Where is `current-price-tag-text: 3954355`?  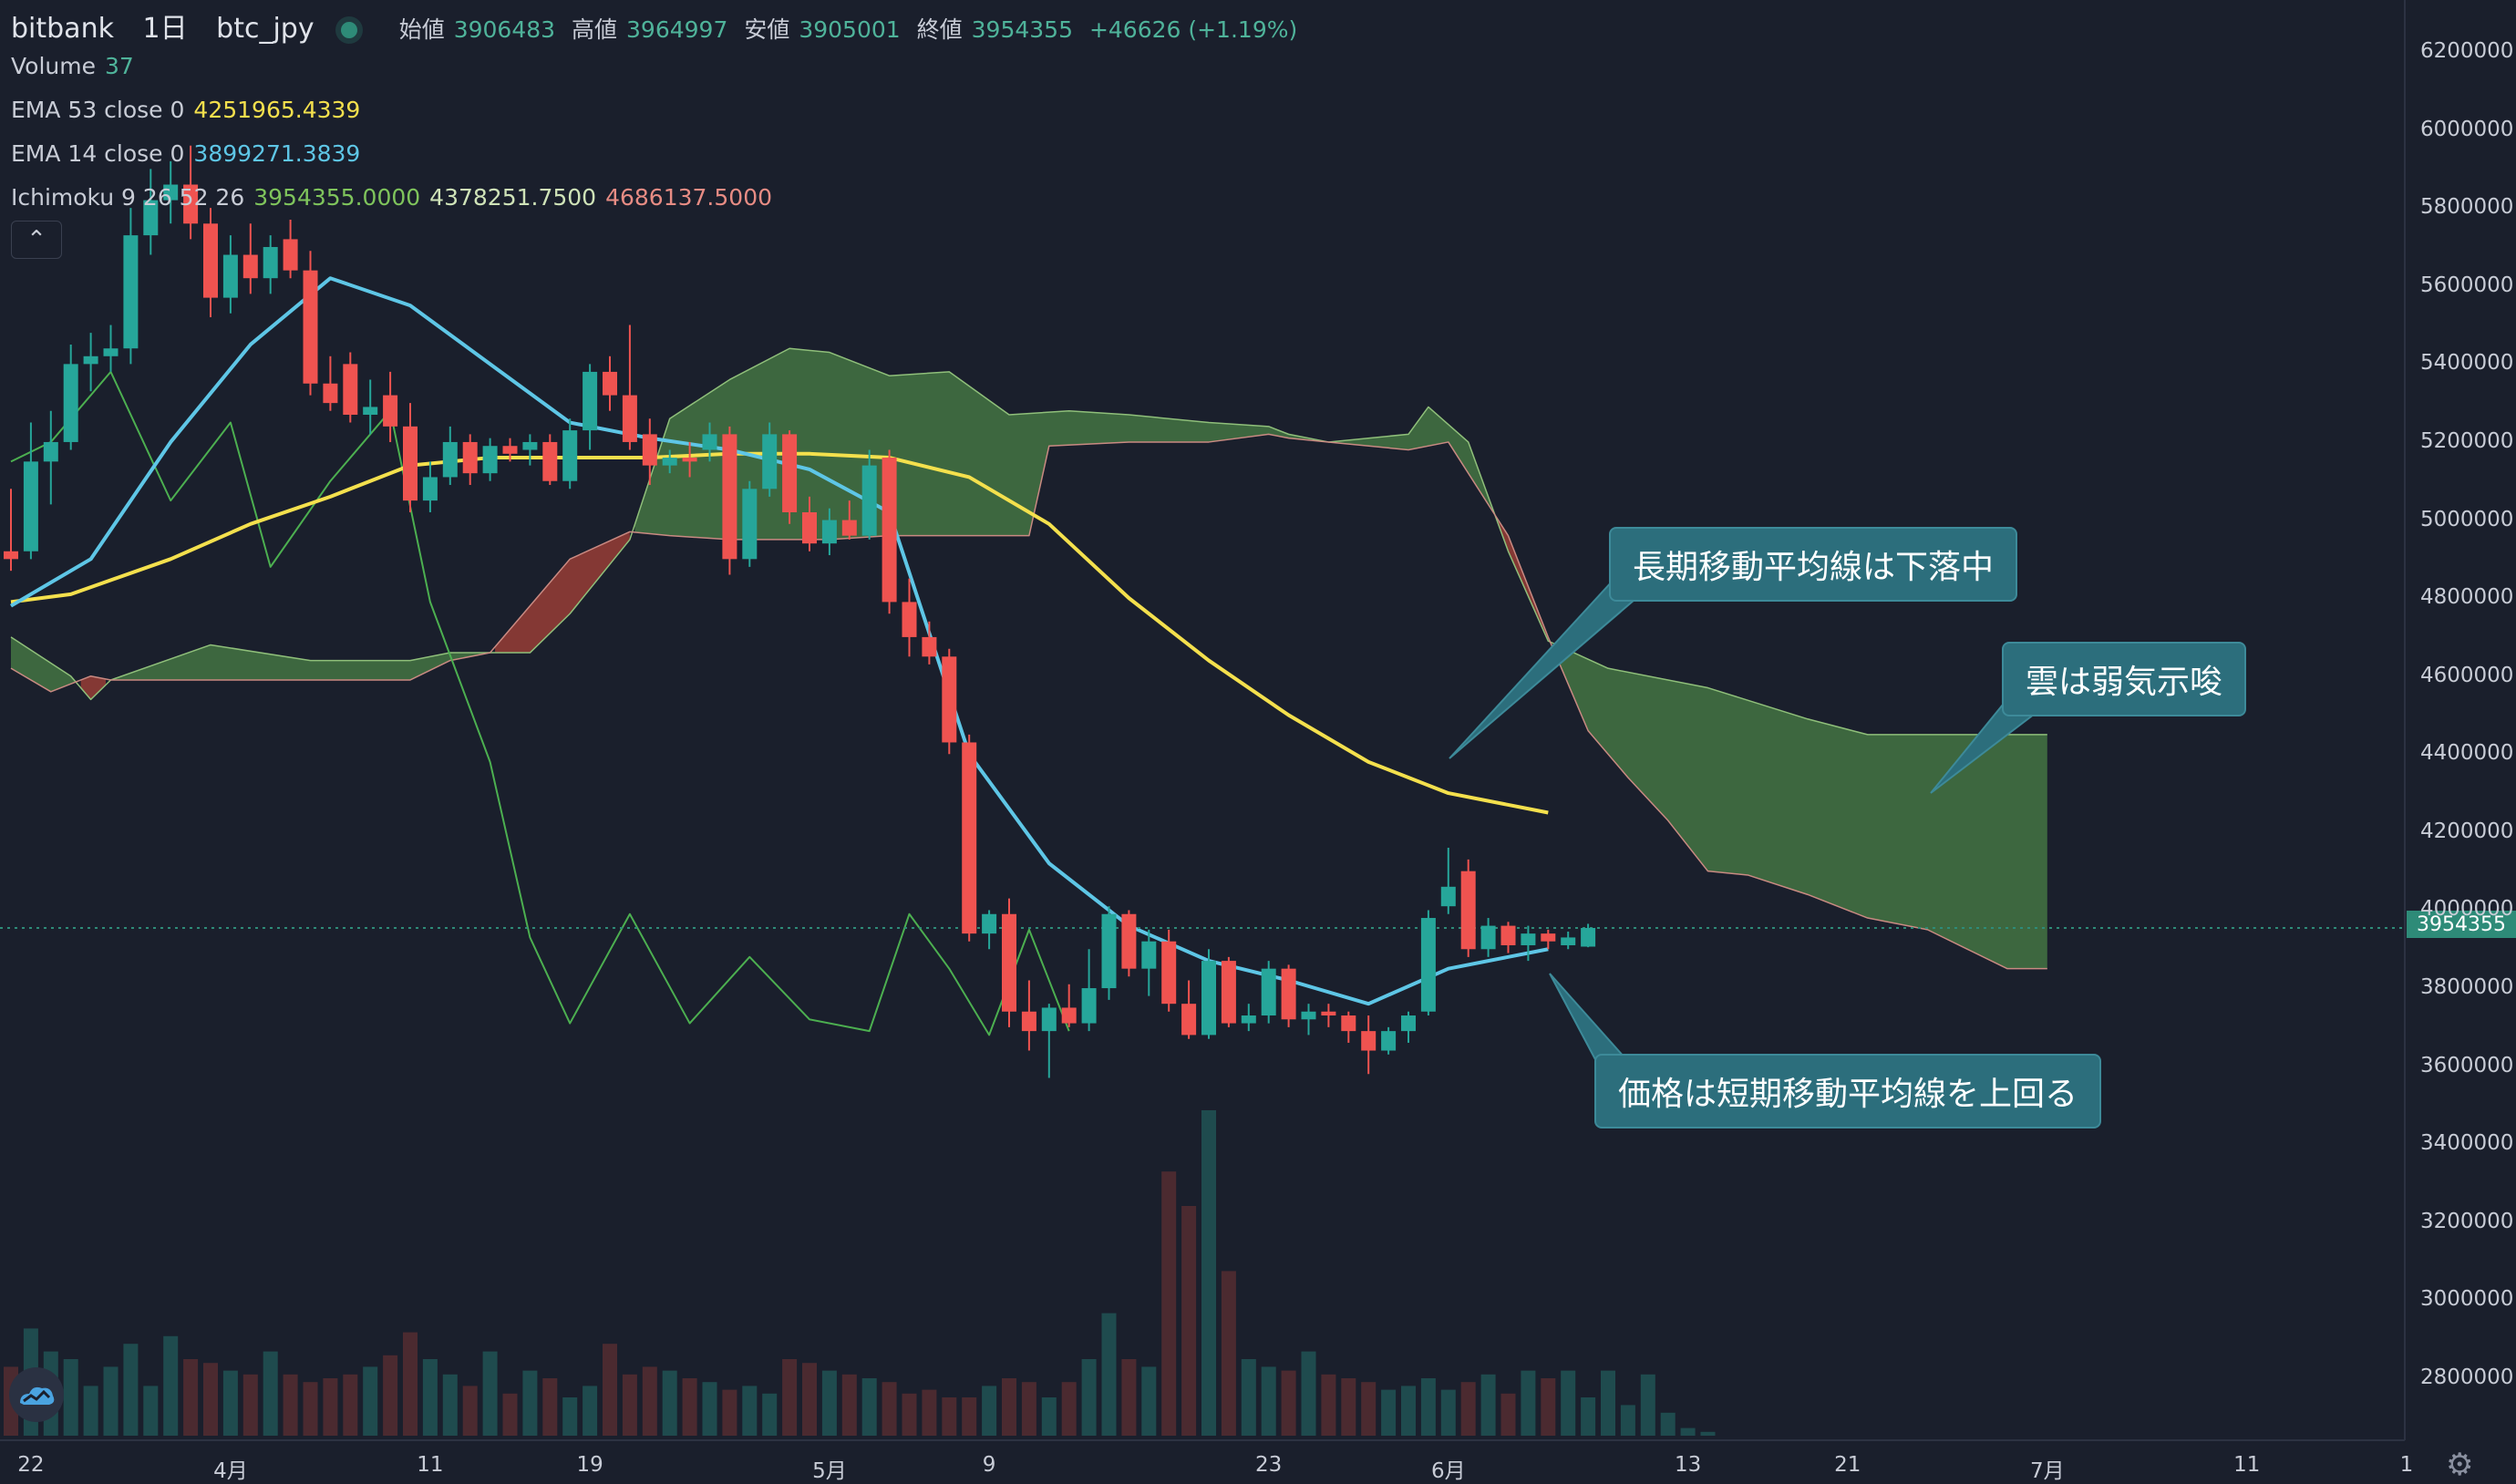
current-price-tag-text: 3954355 is located at coordinates (2462, 924).